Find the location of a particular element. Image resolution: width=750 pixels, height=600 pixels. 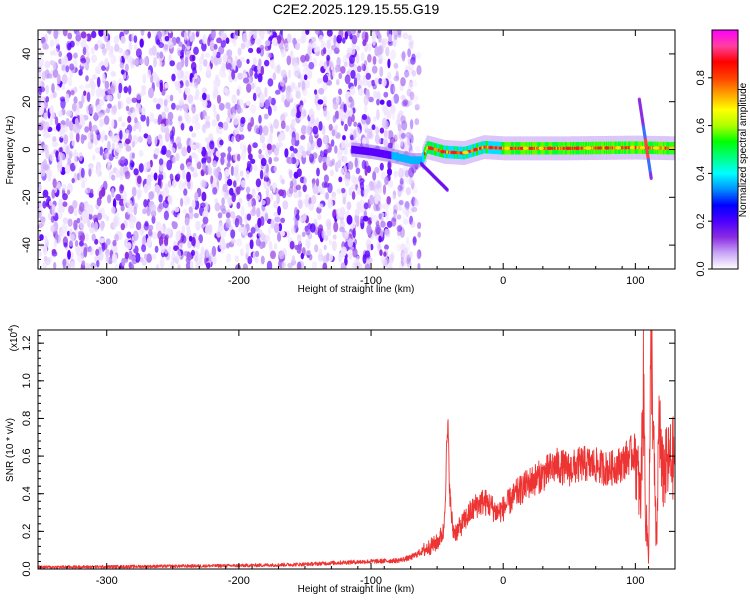

spectrogram-ytick-label: 40 is located at coordinates (27, 54).